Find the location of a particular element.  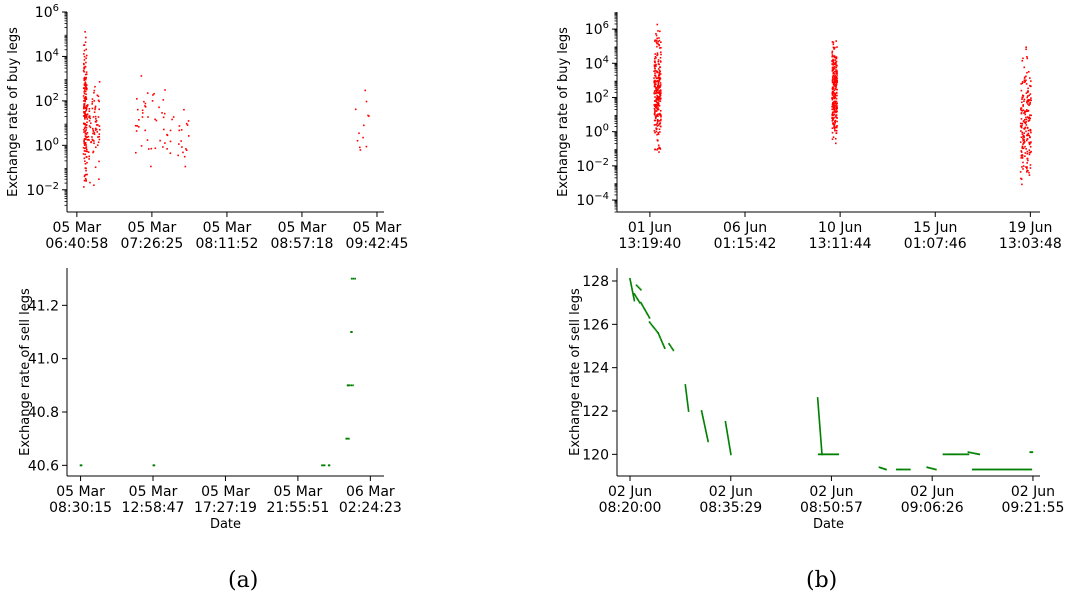

x-tick-label-date: 01 Jun is located at coordinates (650, 228).